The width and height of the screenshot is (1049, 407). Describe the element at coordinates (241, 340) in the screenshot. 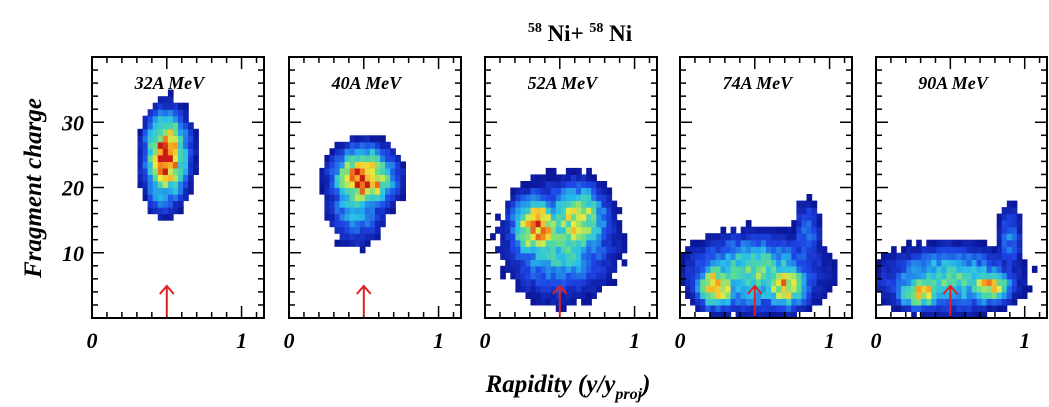

I see `x-tick-label: 1` at that location.